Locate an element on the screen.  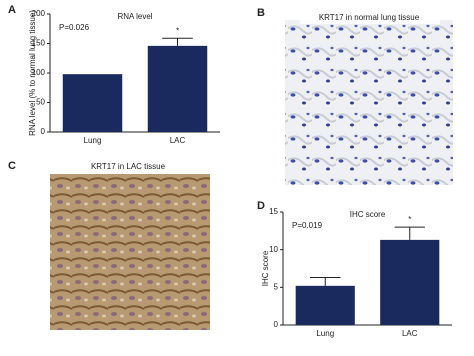
panel-label: B is located at coordinates (261, 13).